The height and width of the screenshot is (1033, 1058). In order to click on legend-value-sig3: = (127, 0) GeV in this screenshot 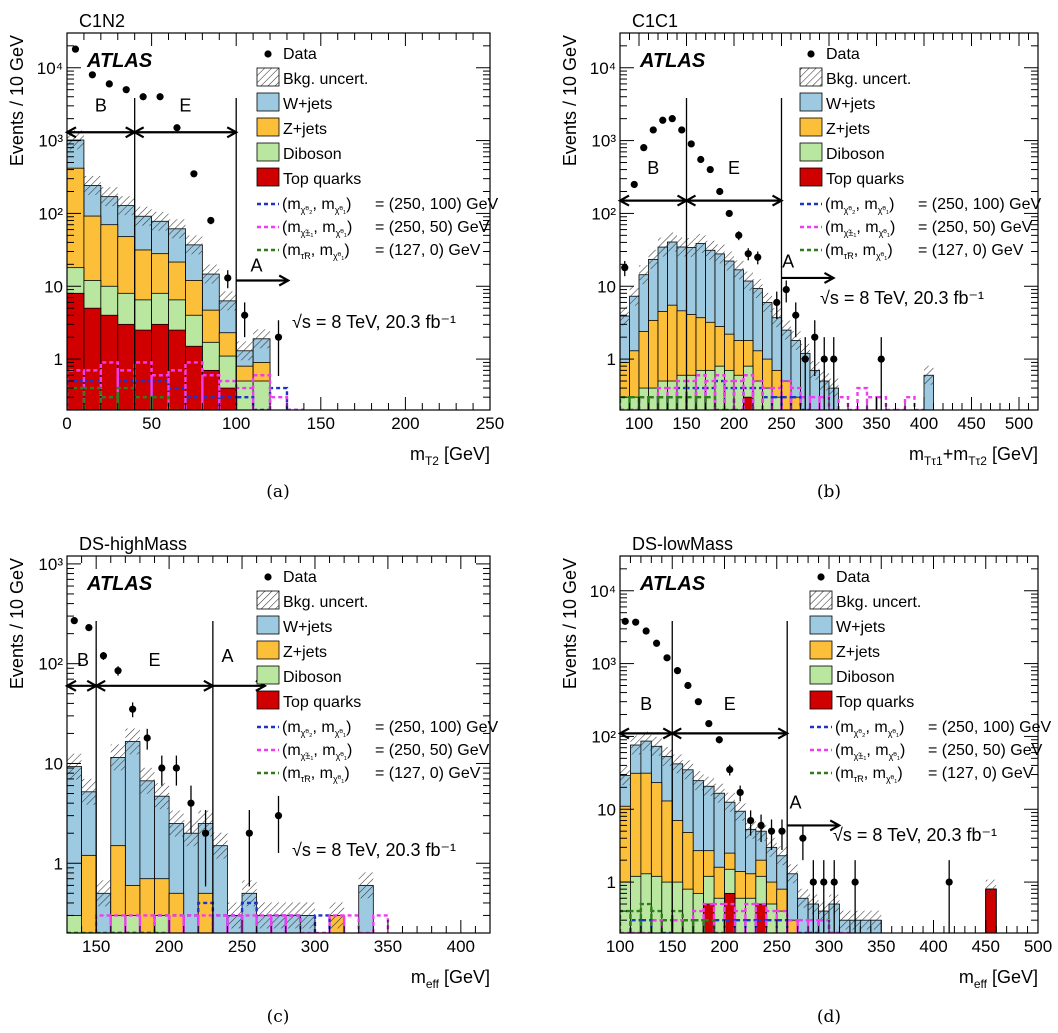, I will do `click(971, 250)`.